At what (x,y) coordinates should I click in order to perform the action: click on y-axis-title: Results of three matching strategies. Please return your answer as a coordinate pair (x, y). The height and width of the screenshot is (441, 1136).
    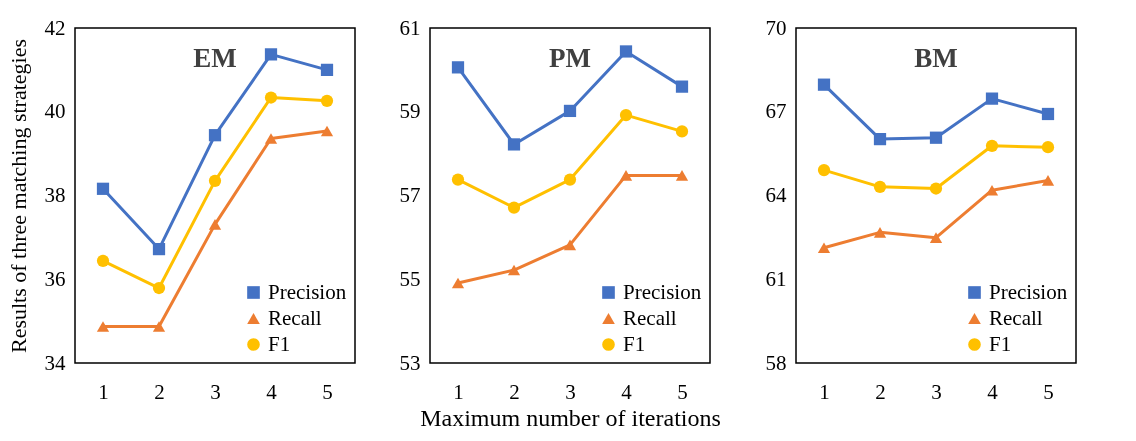
    Looking at the image, I should click on (18, 196).